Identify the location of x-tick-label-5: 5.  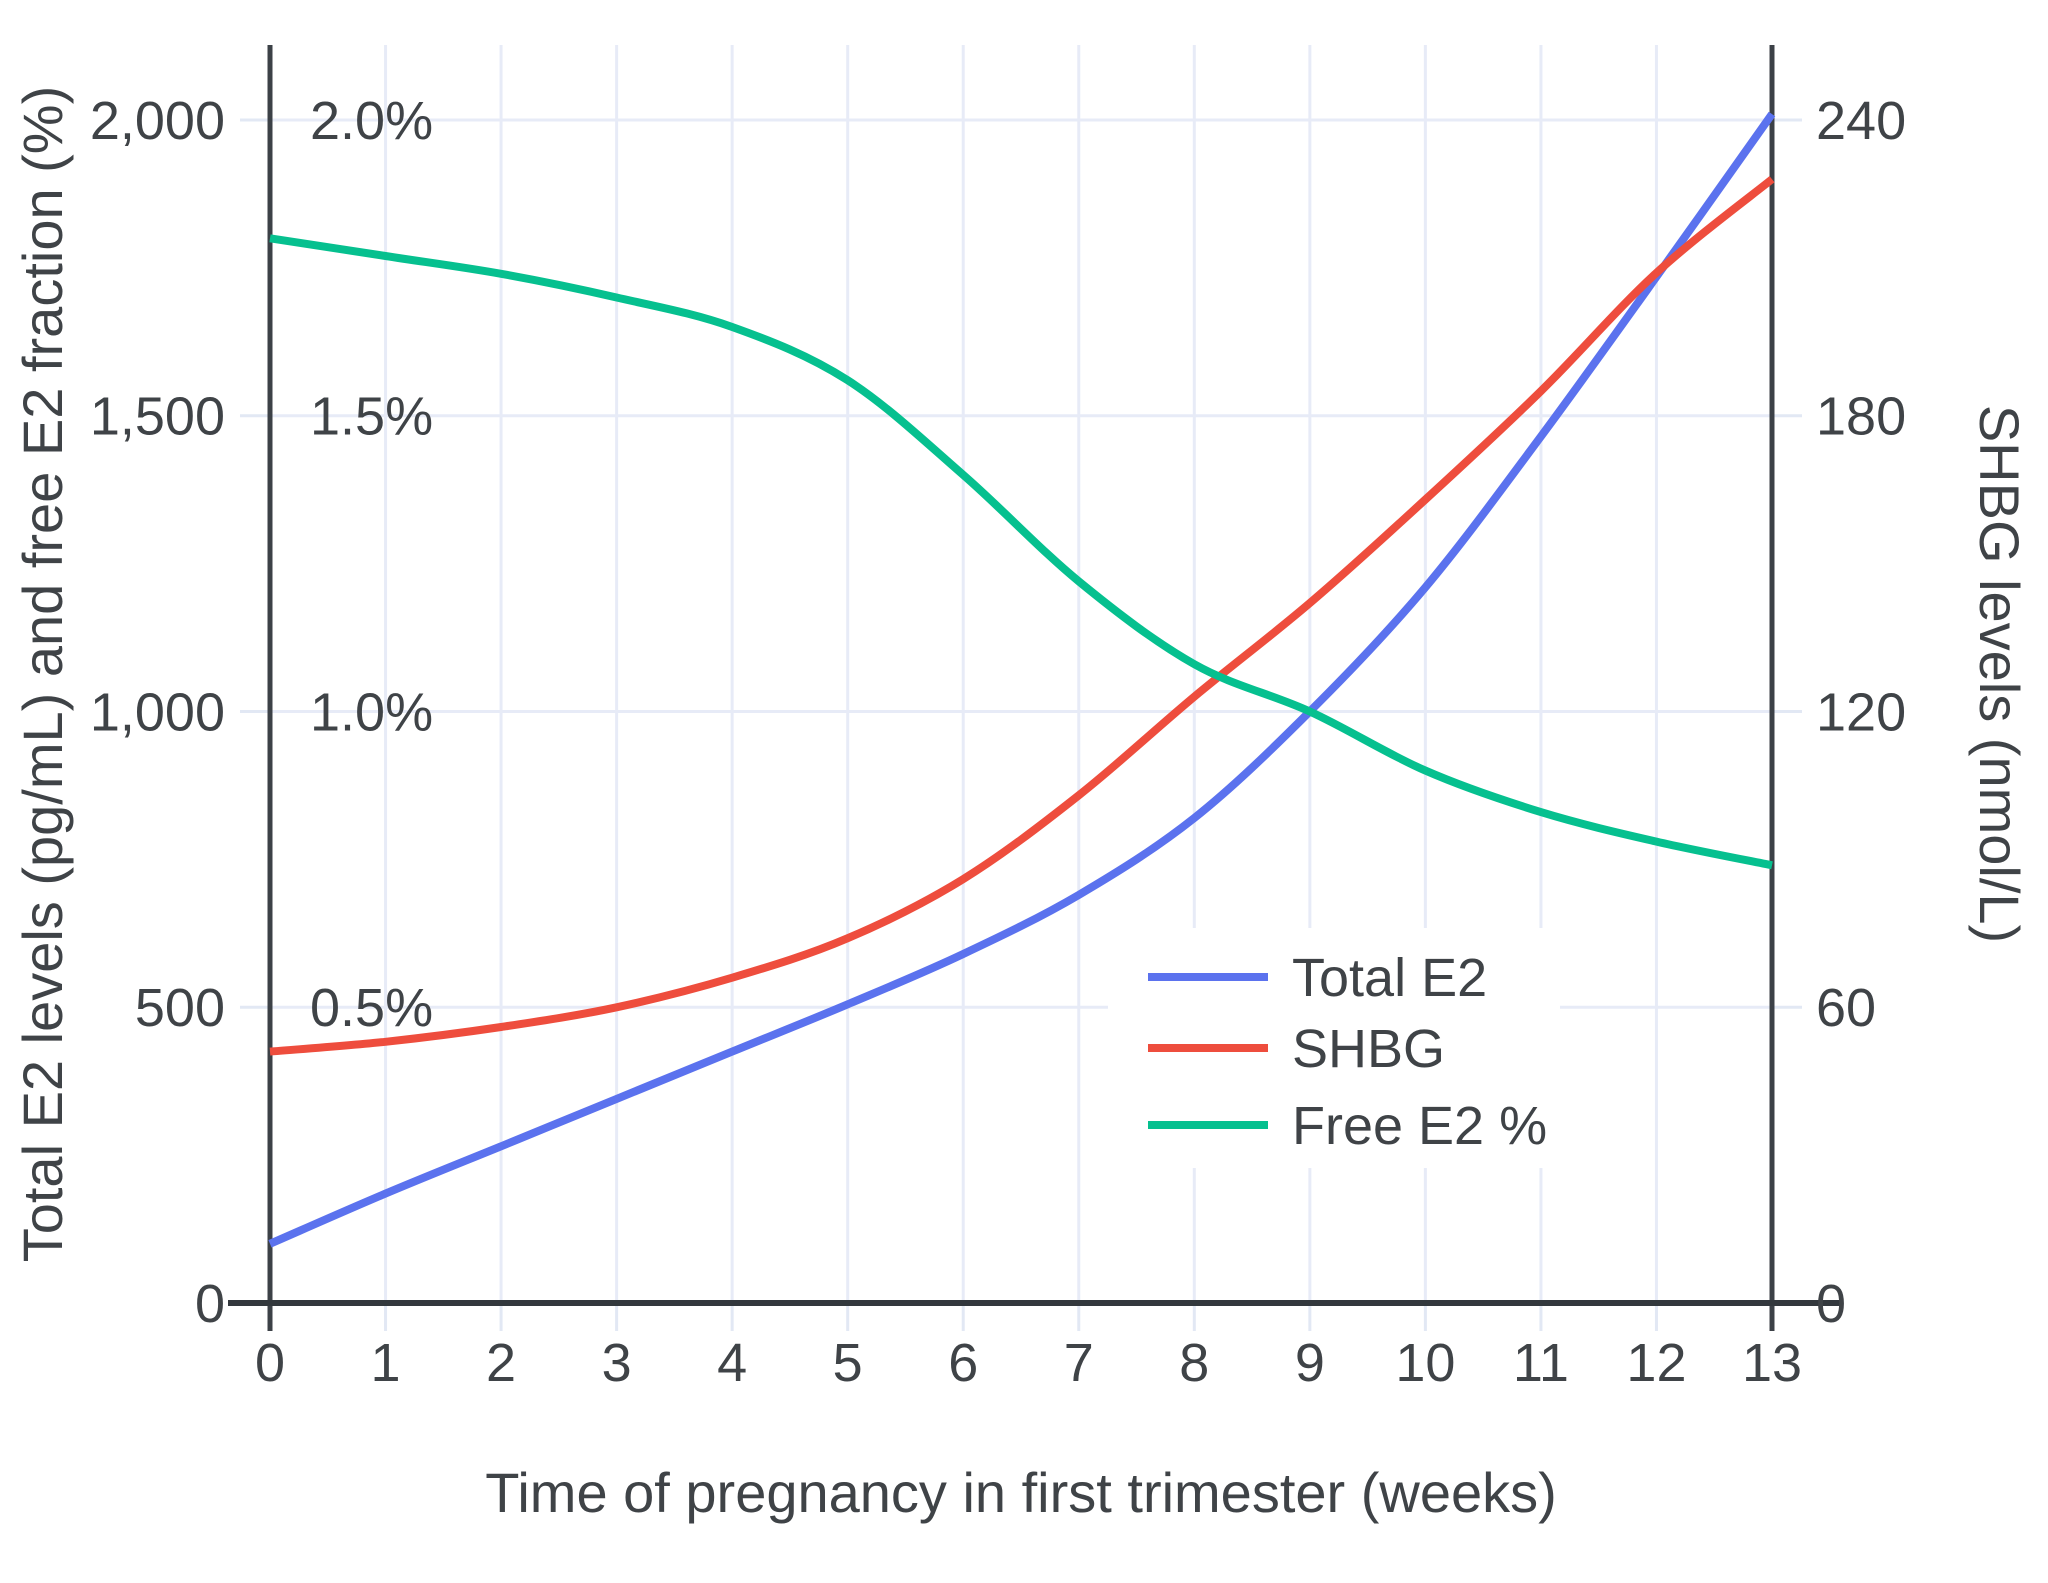
(848, 1363).